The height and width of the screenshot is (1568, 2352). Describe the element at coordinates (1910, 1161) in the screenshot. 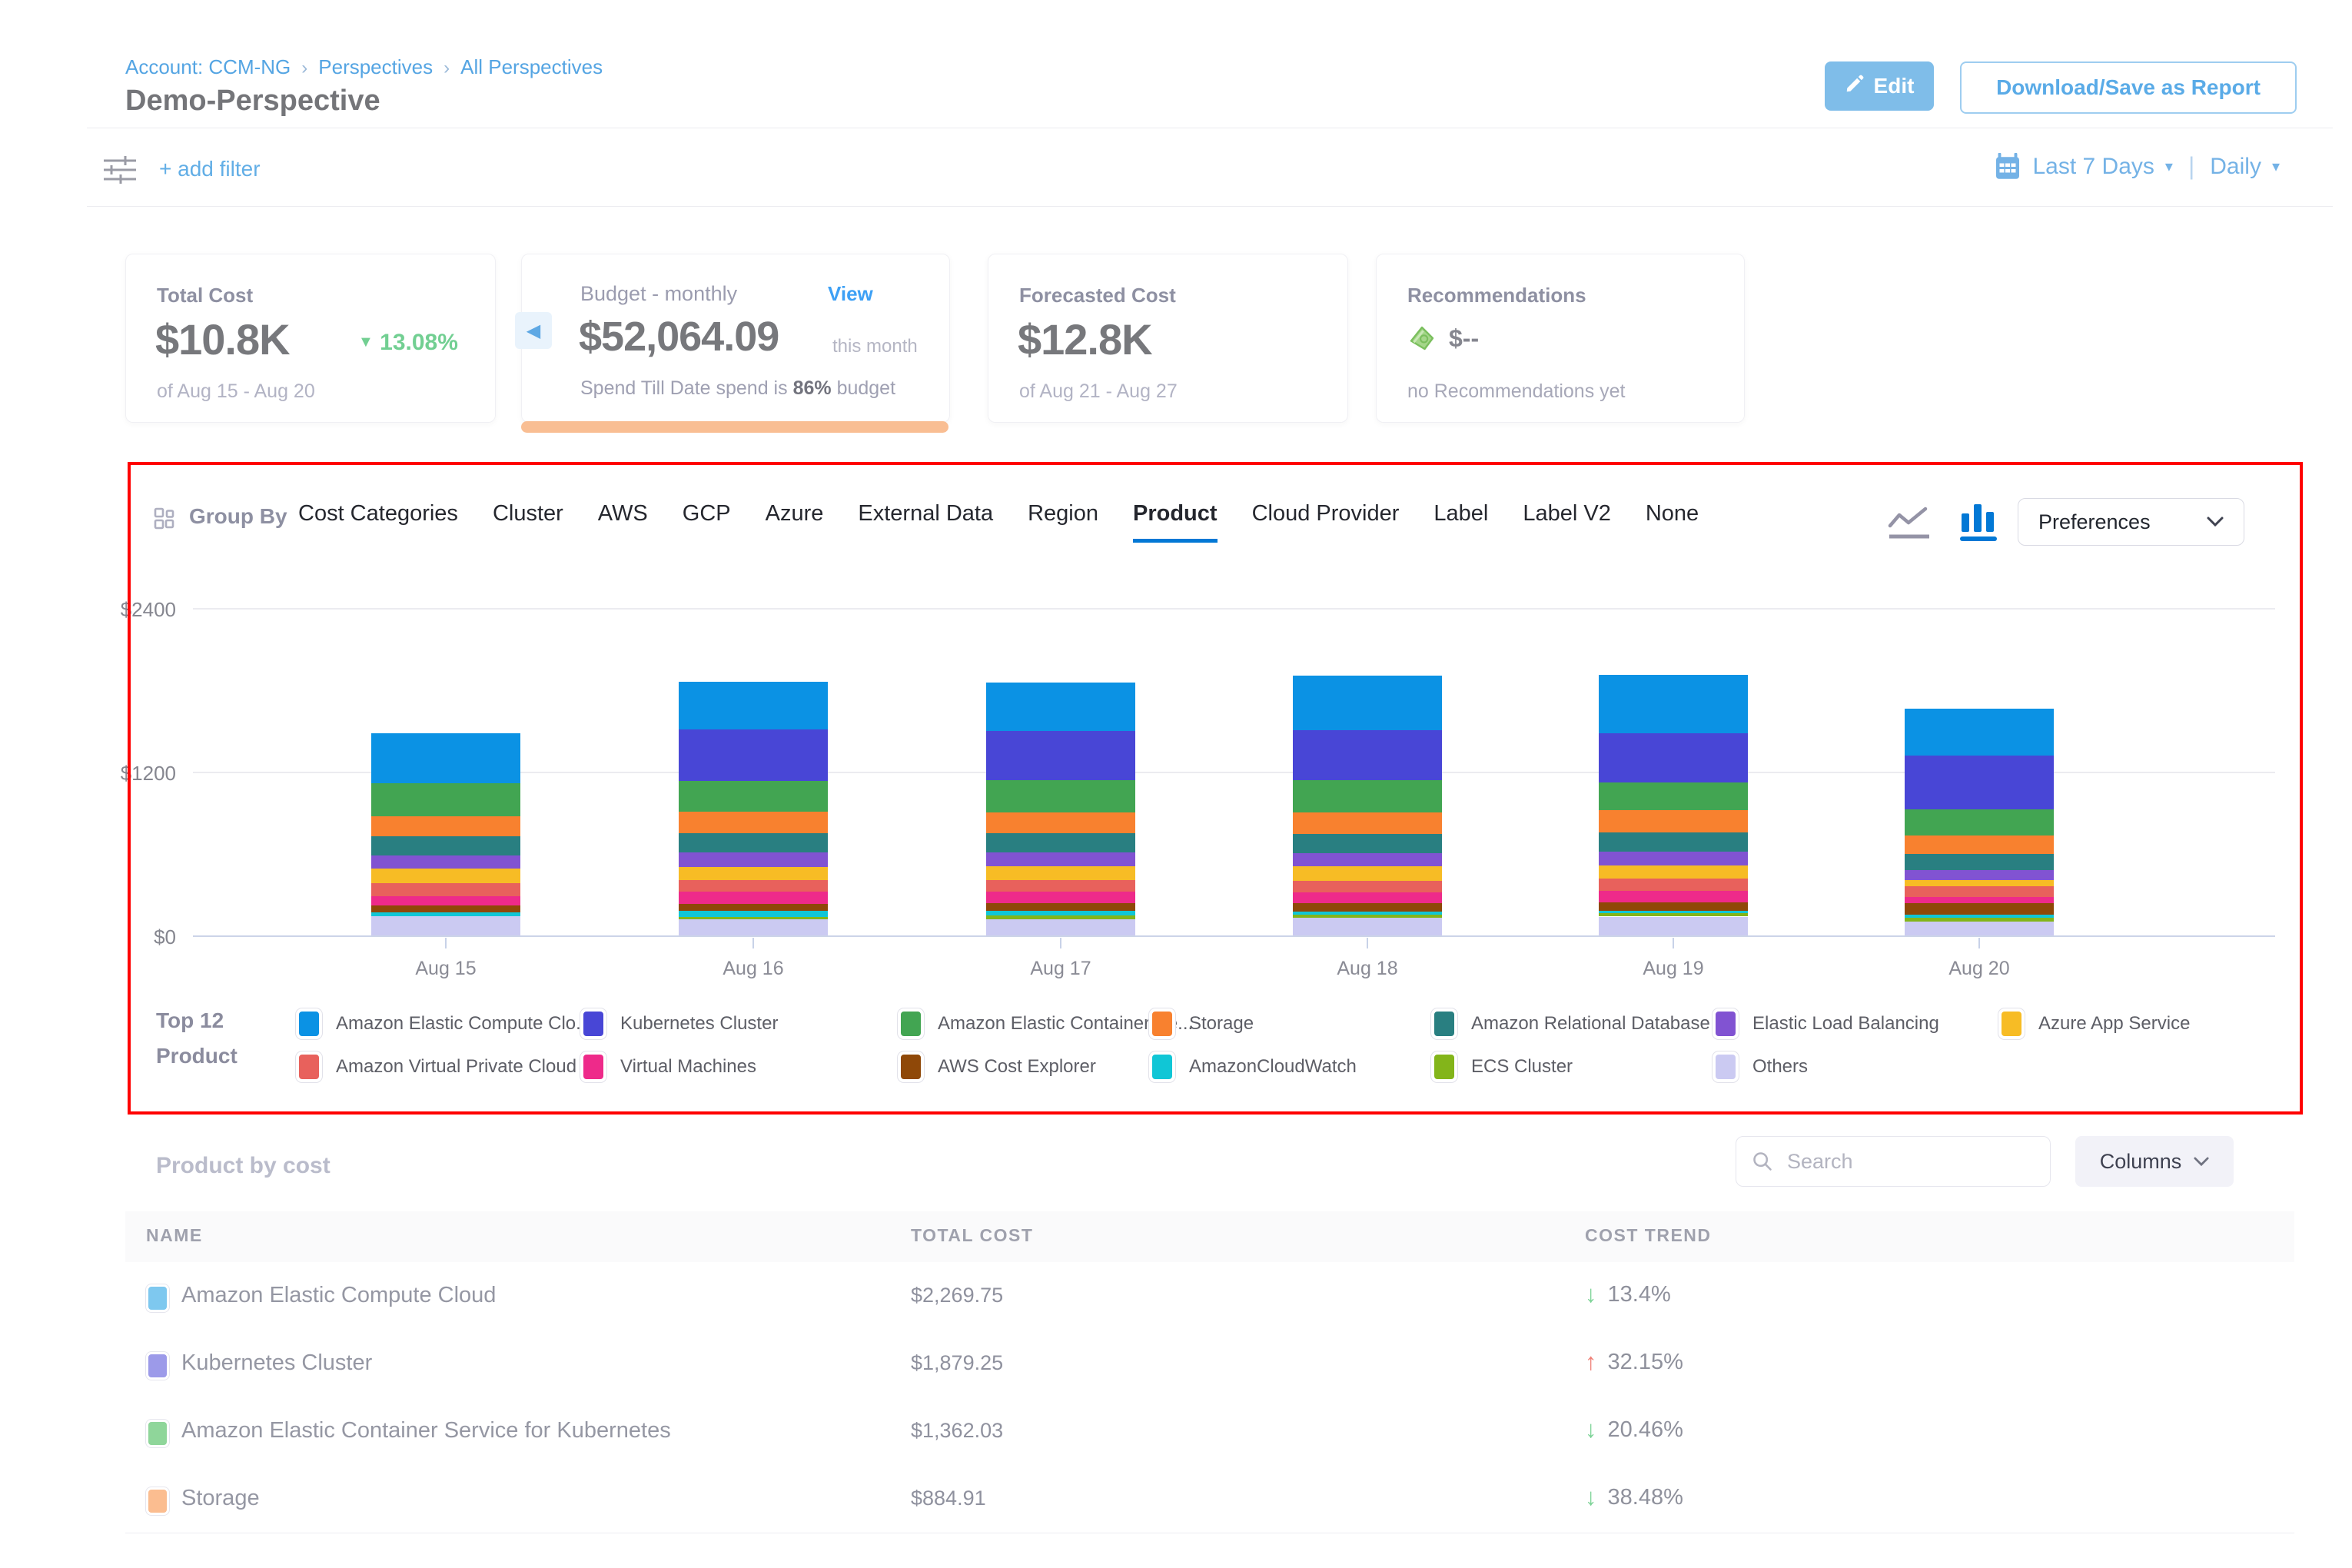

I see `search-input` at that location.